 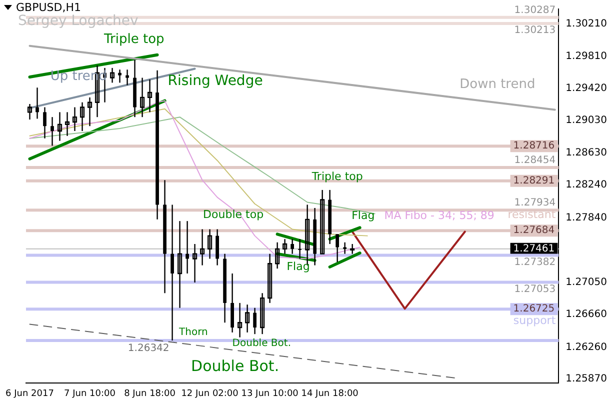 What do you see at coordinates (587, 88) in the screenshot?
I see `y-tick-label: 1.29420` at bounding box center [587, 88].